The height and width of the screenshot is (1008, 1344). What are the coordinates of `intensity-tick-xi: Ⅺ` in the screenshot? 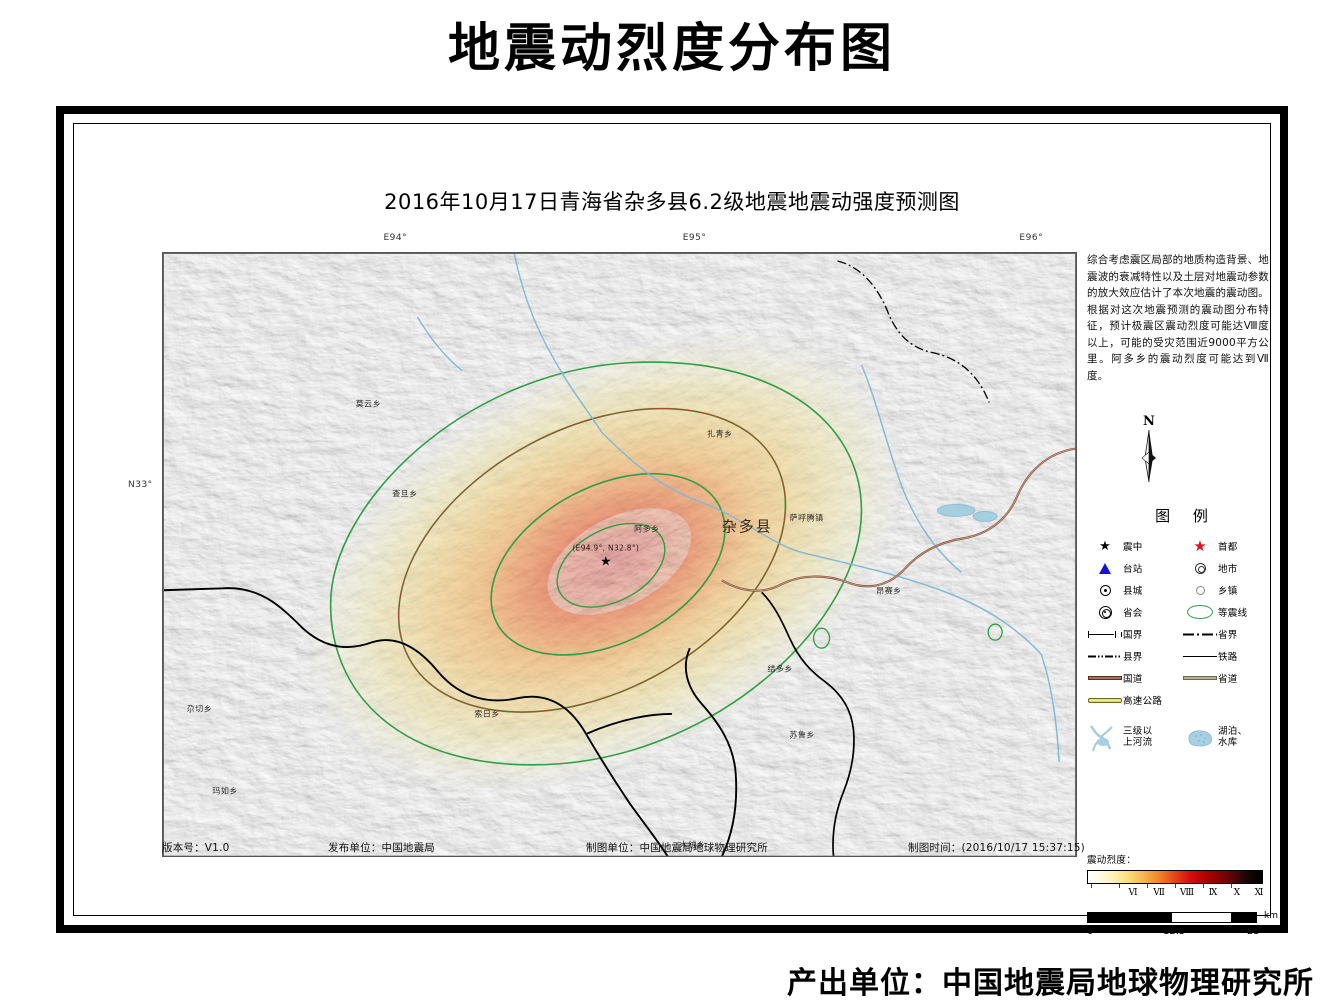 It's located at (1259, 893).